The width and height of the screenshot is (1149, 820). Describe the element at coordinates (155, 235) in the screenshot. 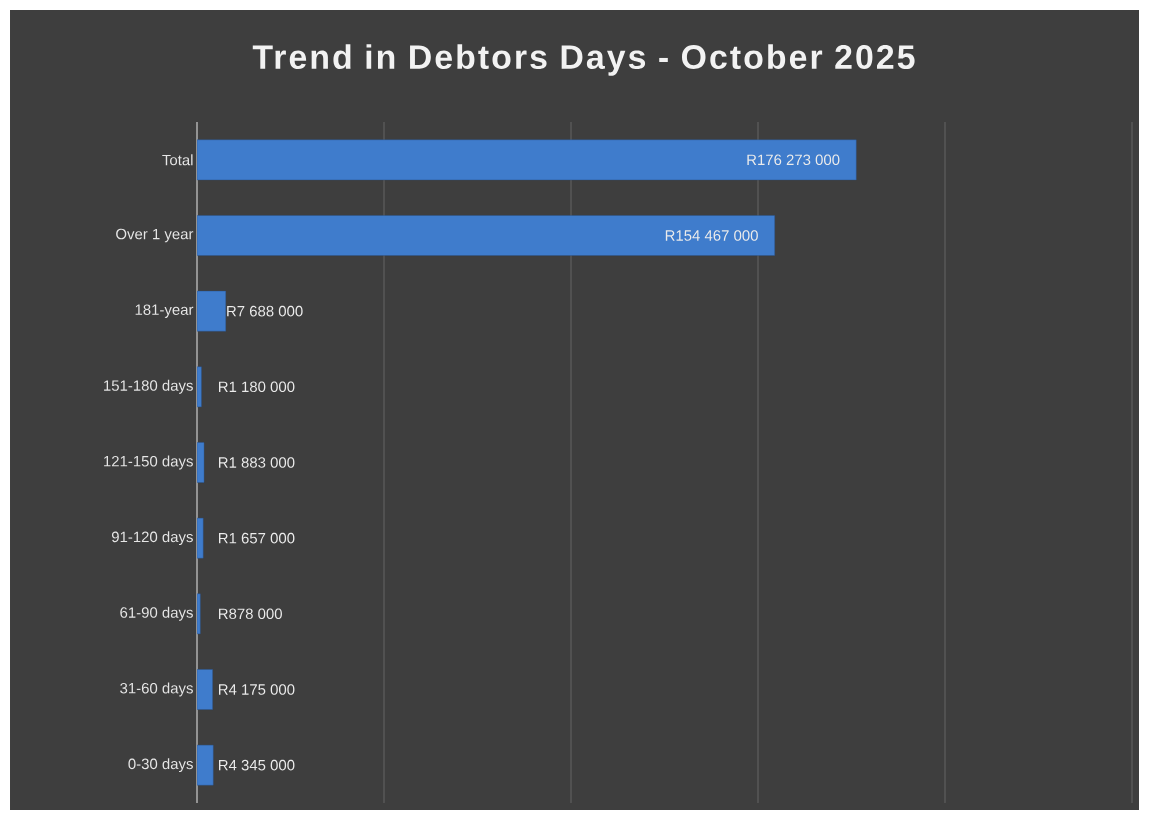

I see `y-tick-label: Over 1 year` at that location.